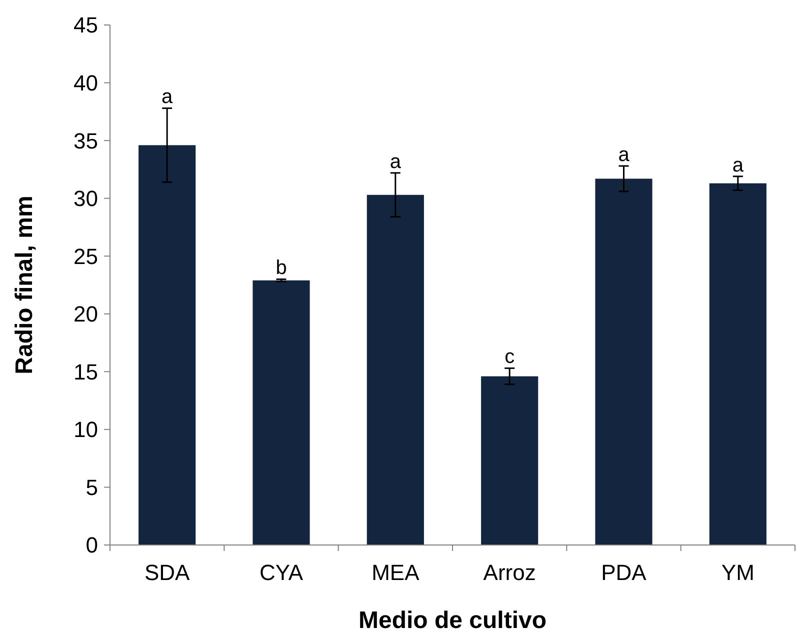  I want to click on y-tick-label: 5, so click(92, 487).